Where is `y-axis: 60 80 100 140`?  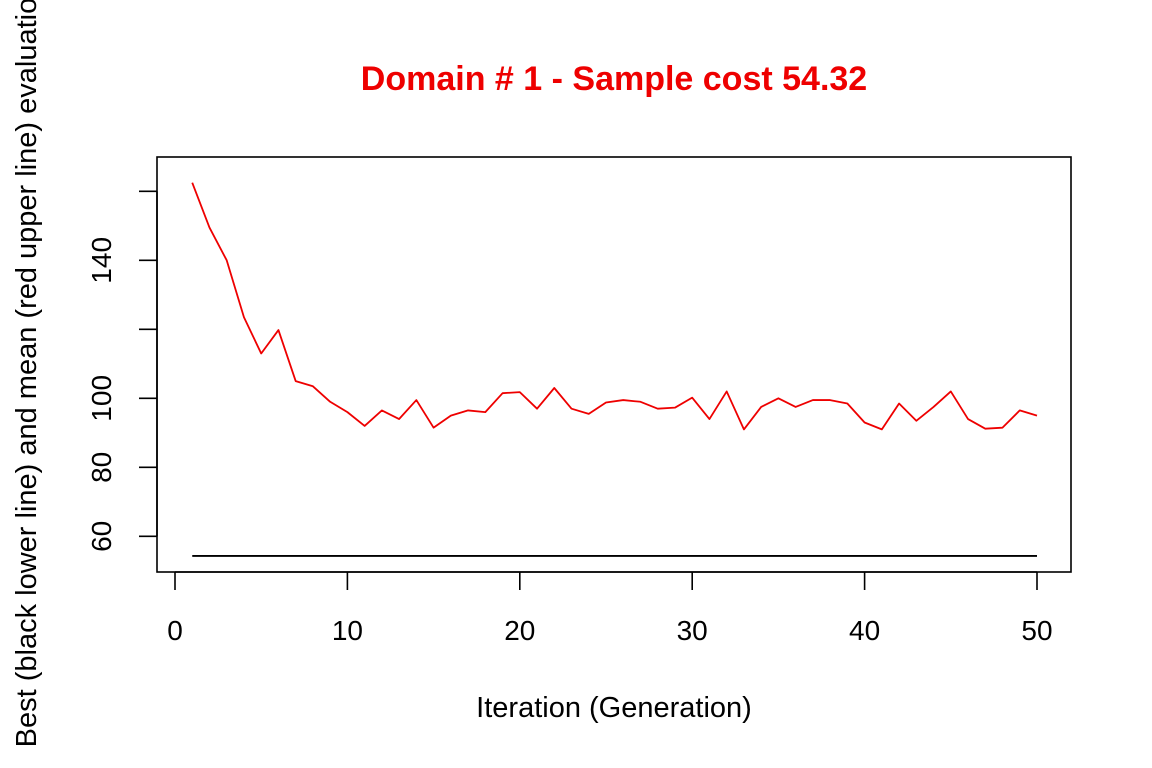 y-axis: 60 80 100 140 is located at coordinates (122, 371).